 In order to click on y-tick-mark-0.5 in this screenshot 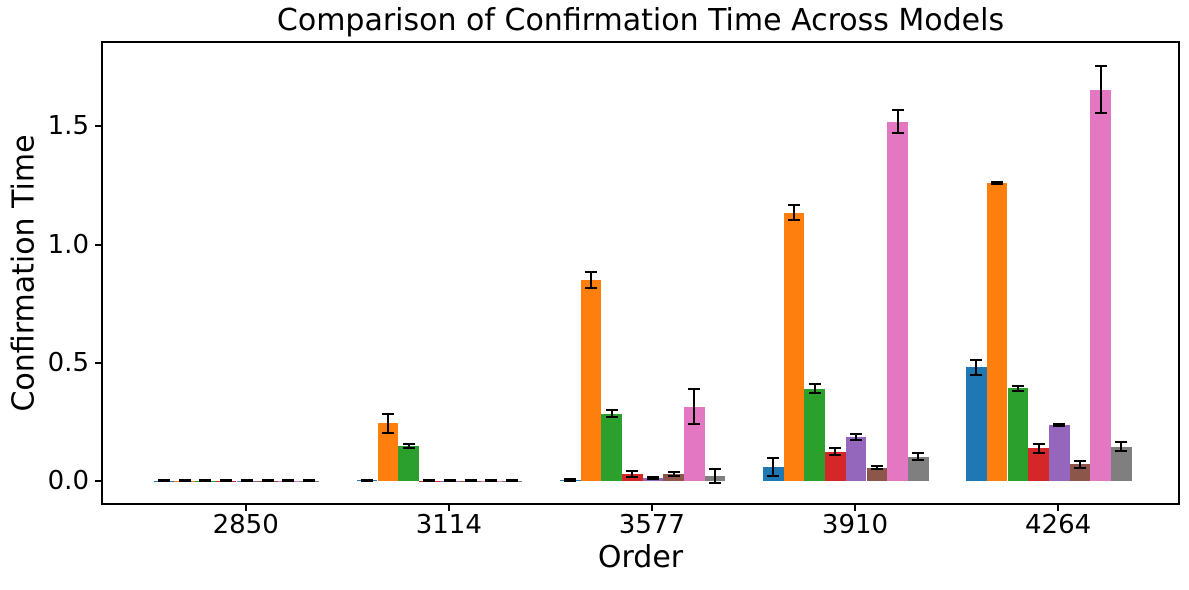, I will do `click(99, 362)`.